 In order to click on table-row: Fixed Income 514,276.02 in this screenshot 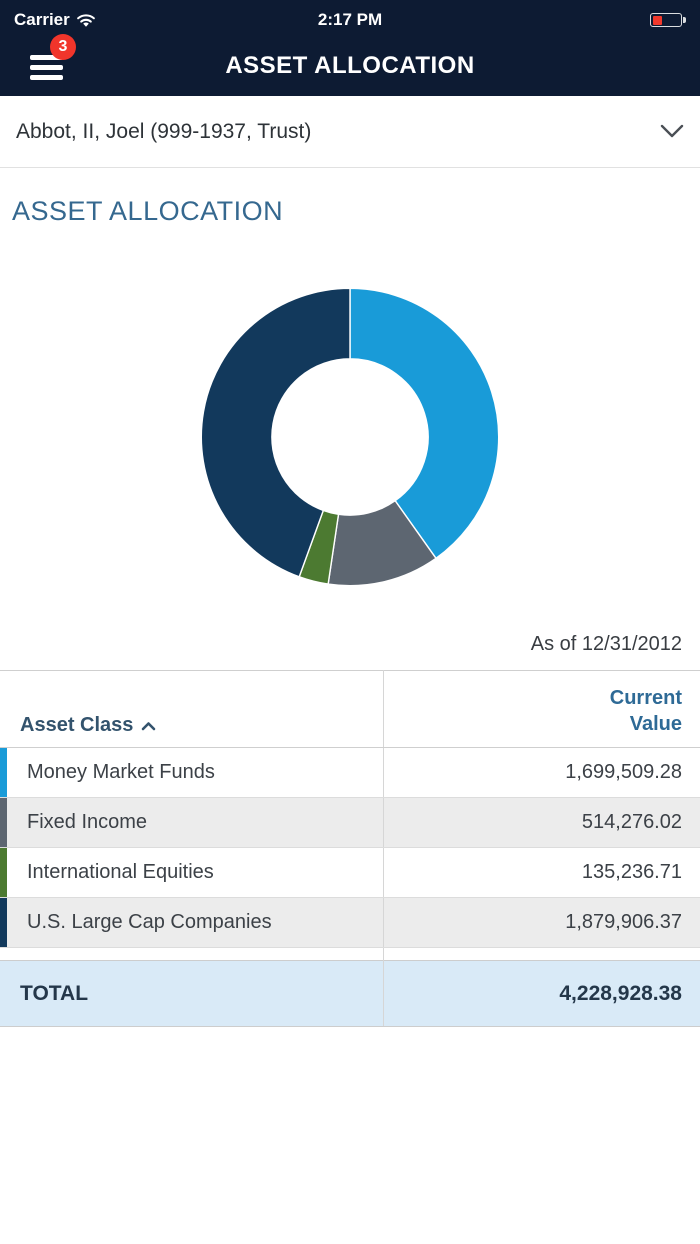, I will do `click(350, 822)`.